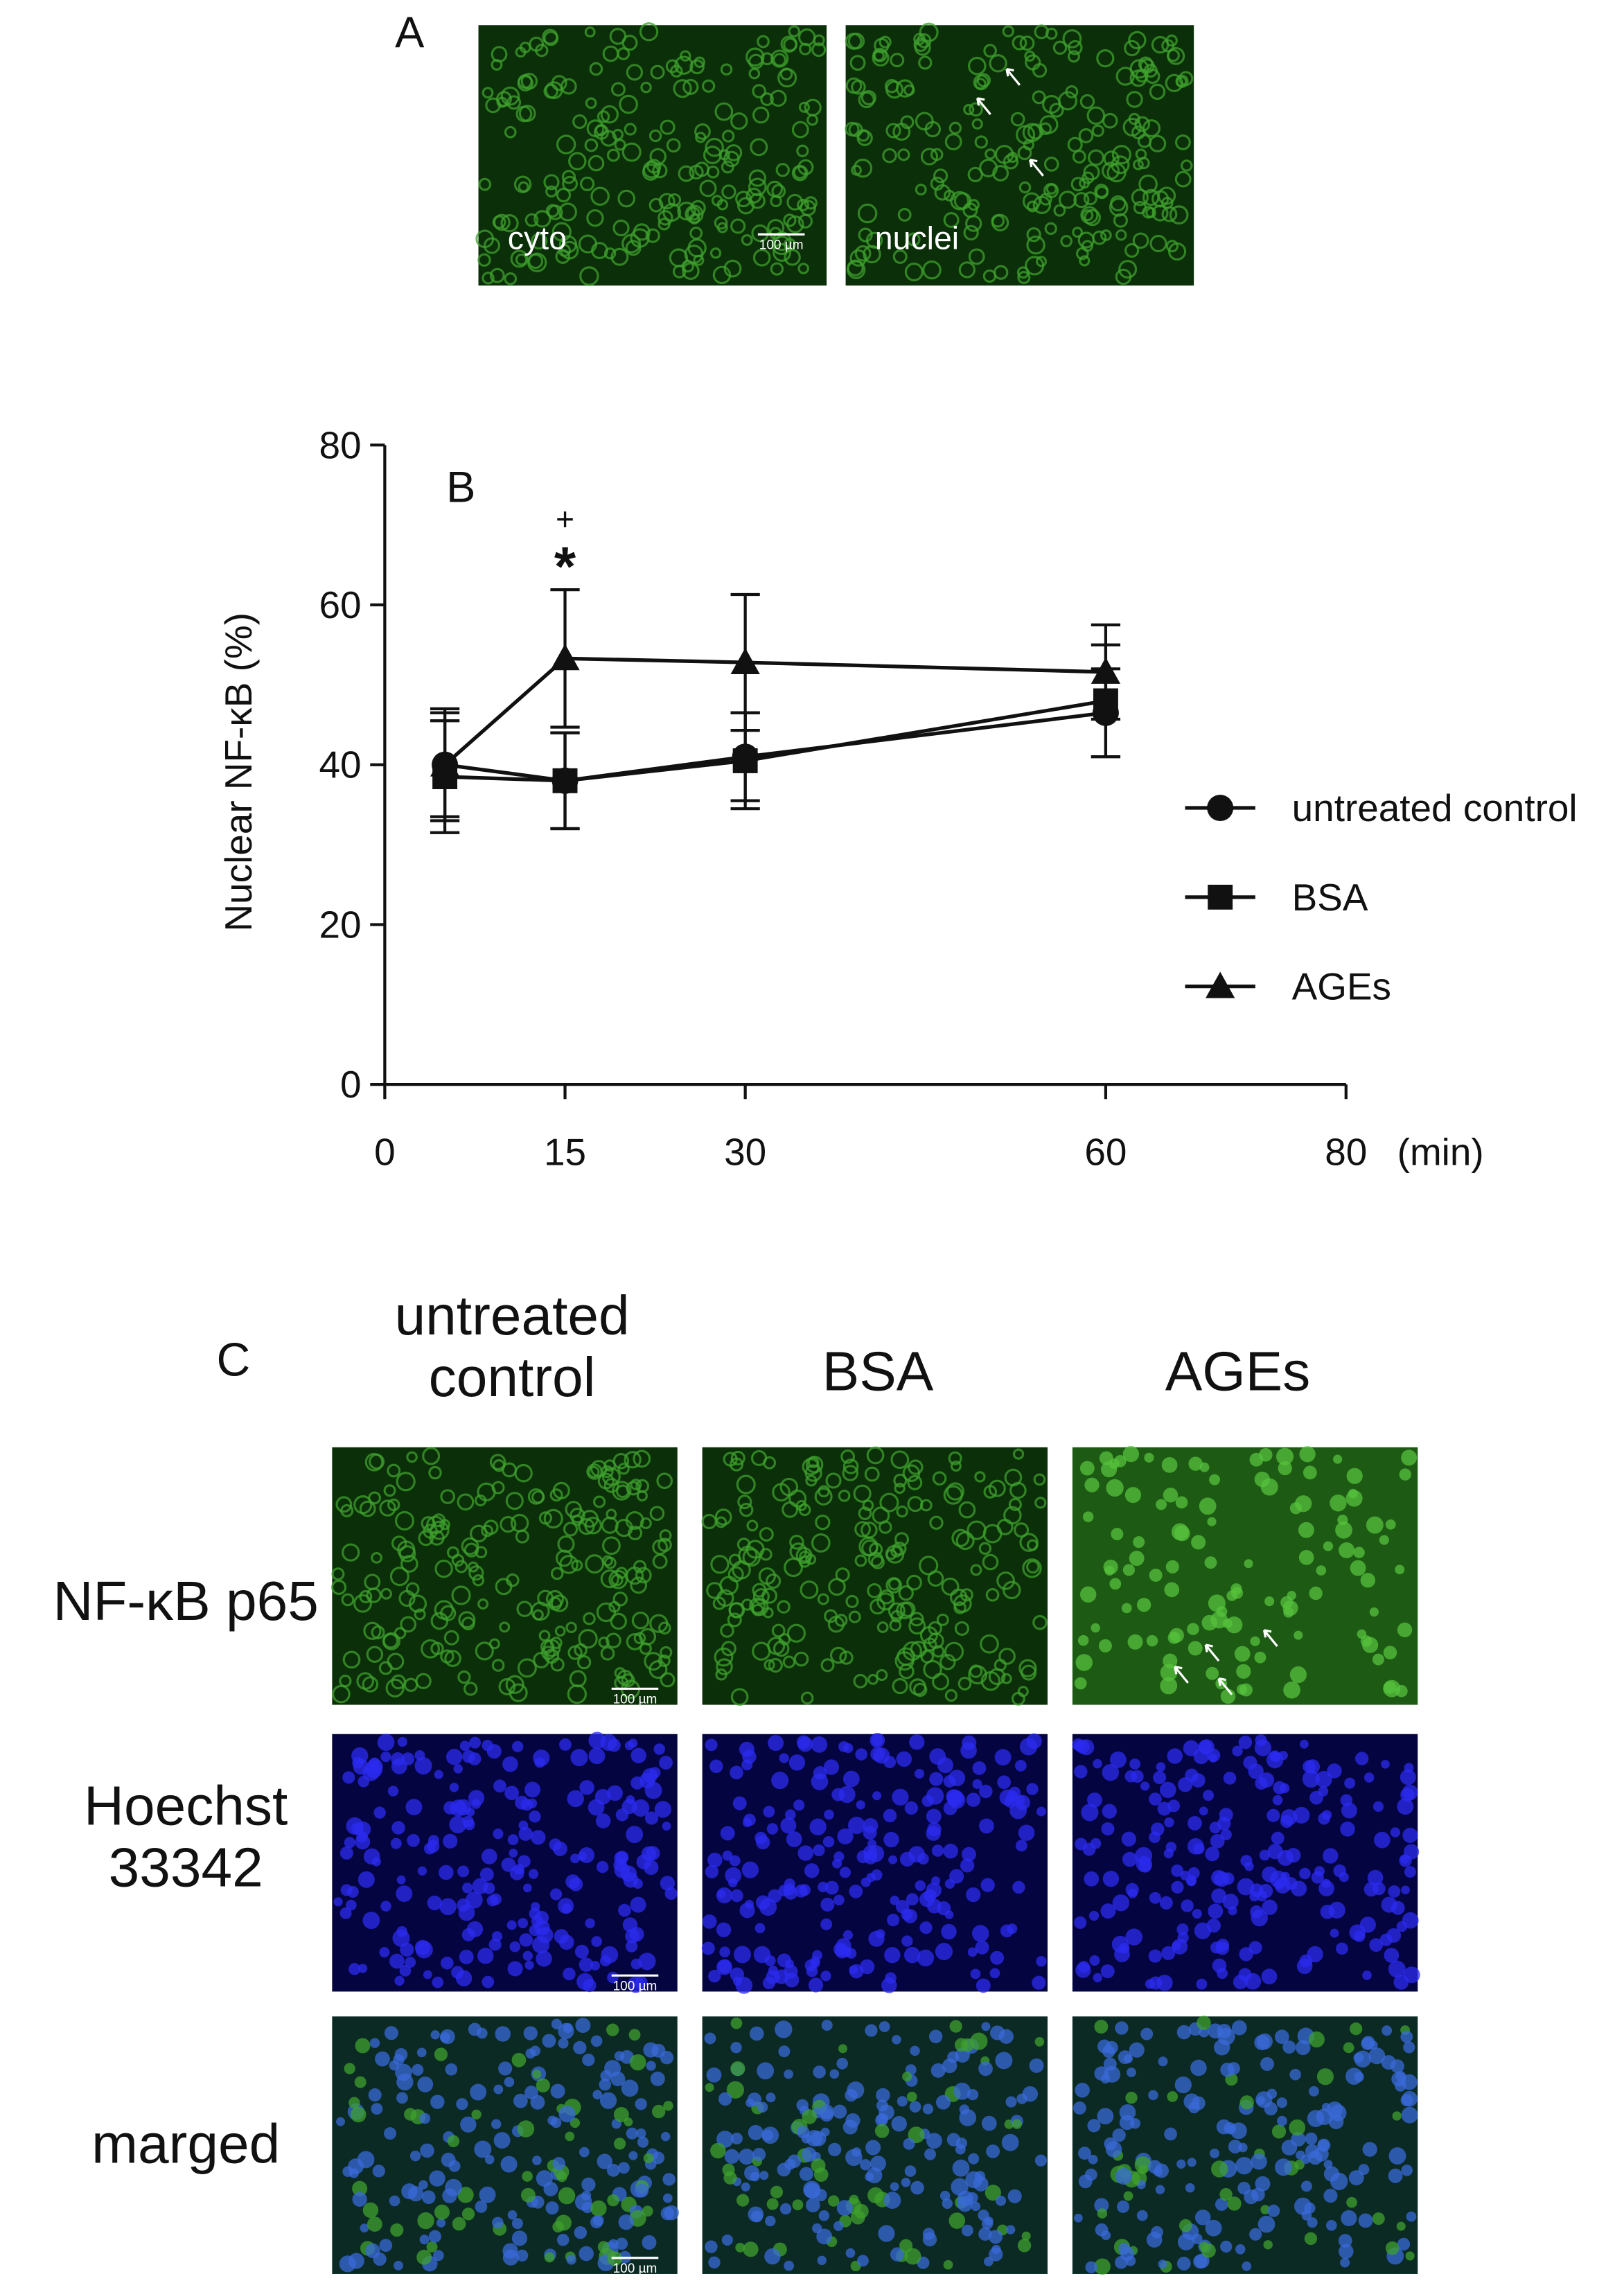 The width and height of the screenshot is (1624, 2283). Describe the element at coordinates (238, 772) in the screenshot. I see `y-axis-label: Nuclear NF-κB (%)` at that location.